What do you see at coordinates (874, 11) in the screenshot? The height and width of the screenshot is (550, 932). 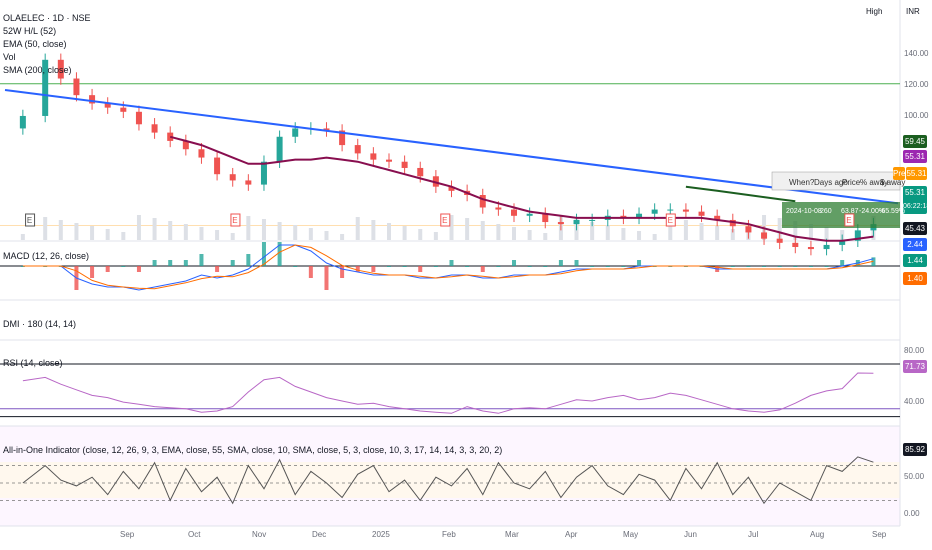 I see `high-label: High` at bounding box center [874, 11].